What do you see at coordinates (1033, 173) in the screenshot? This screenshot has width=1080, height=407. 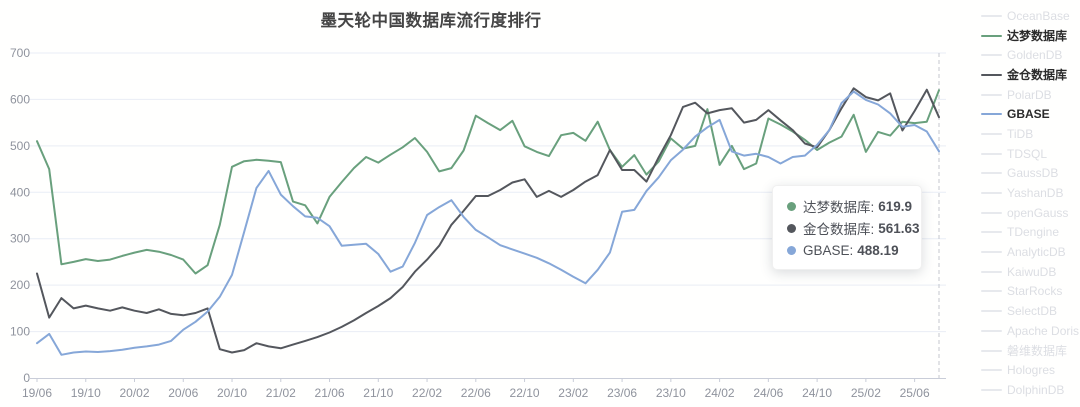 I see `legend-label: GaussDB` at bounding box center [1033, 173].